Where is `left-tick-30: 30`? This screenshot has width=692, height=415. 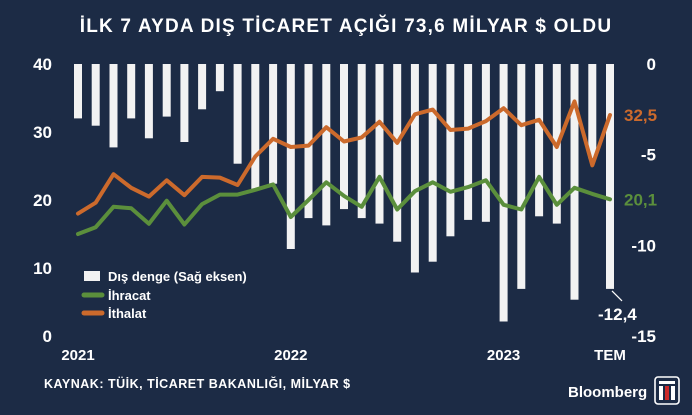
left-tick-30: 30 is located at coordinates (42, 132).